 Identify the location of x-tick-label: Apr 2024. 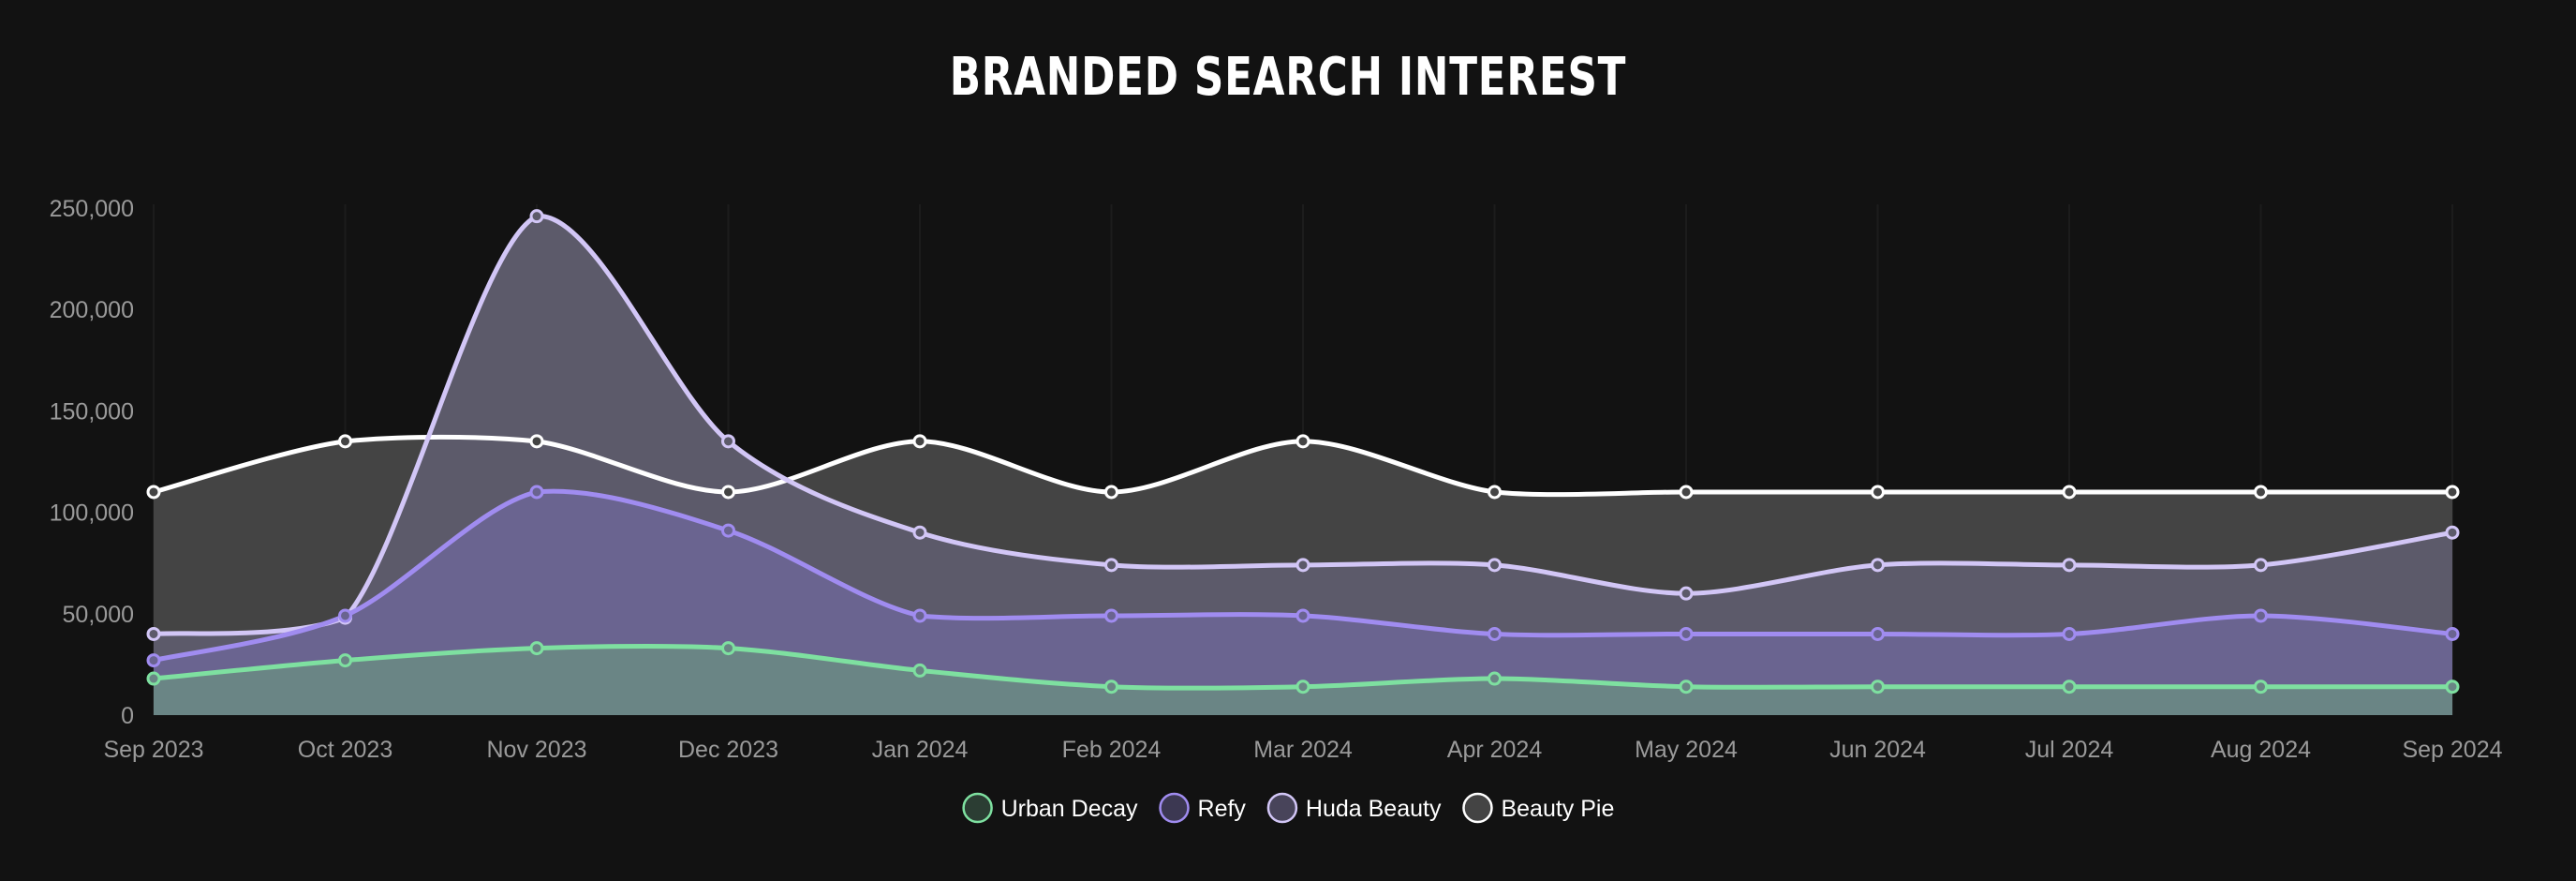
(1495, 750).